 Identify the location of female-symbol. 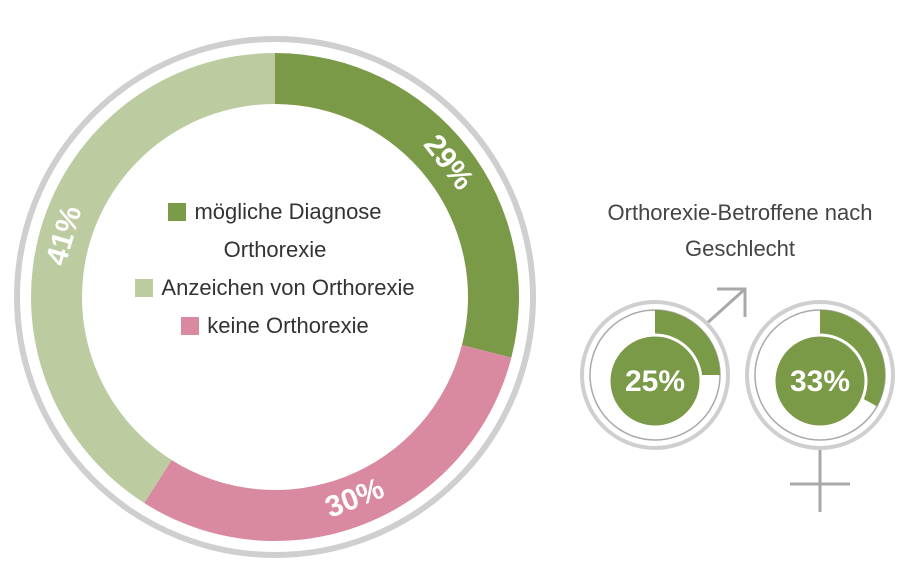
(820, 480).